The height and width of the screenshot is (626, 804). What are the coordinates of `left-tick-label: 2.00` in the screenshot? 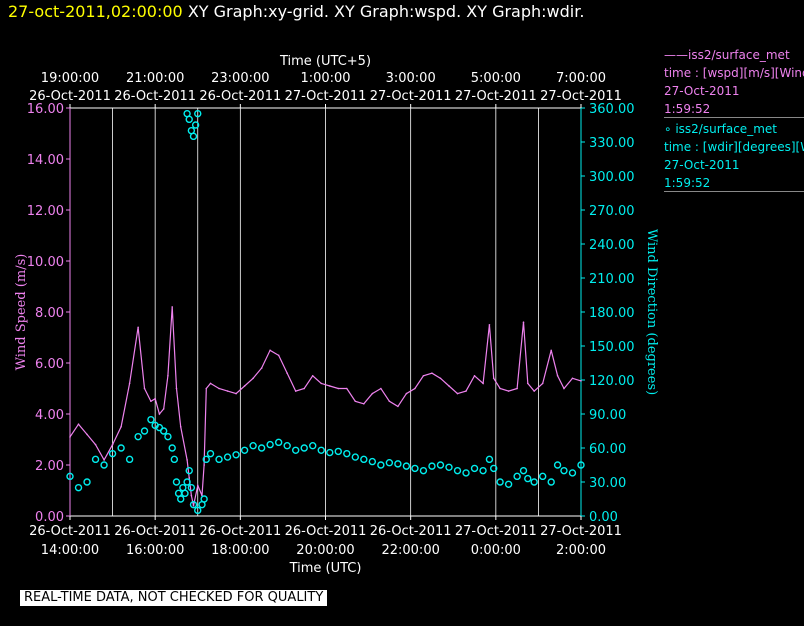 It's located at (49, 466).